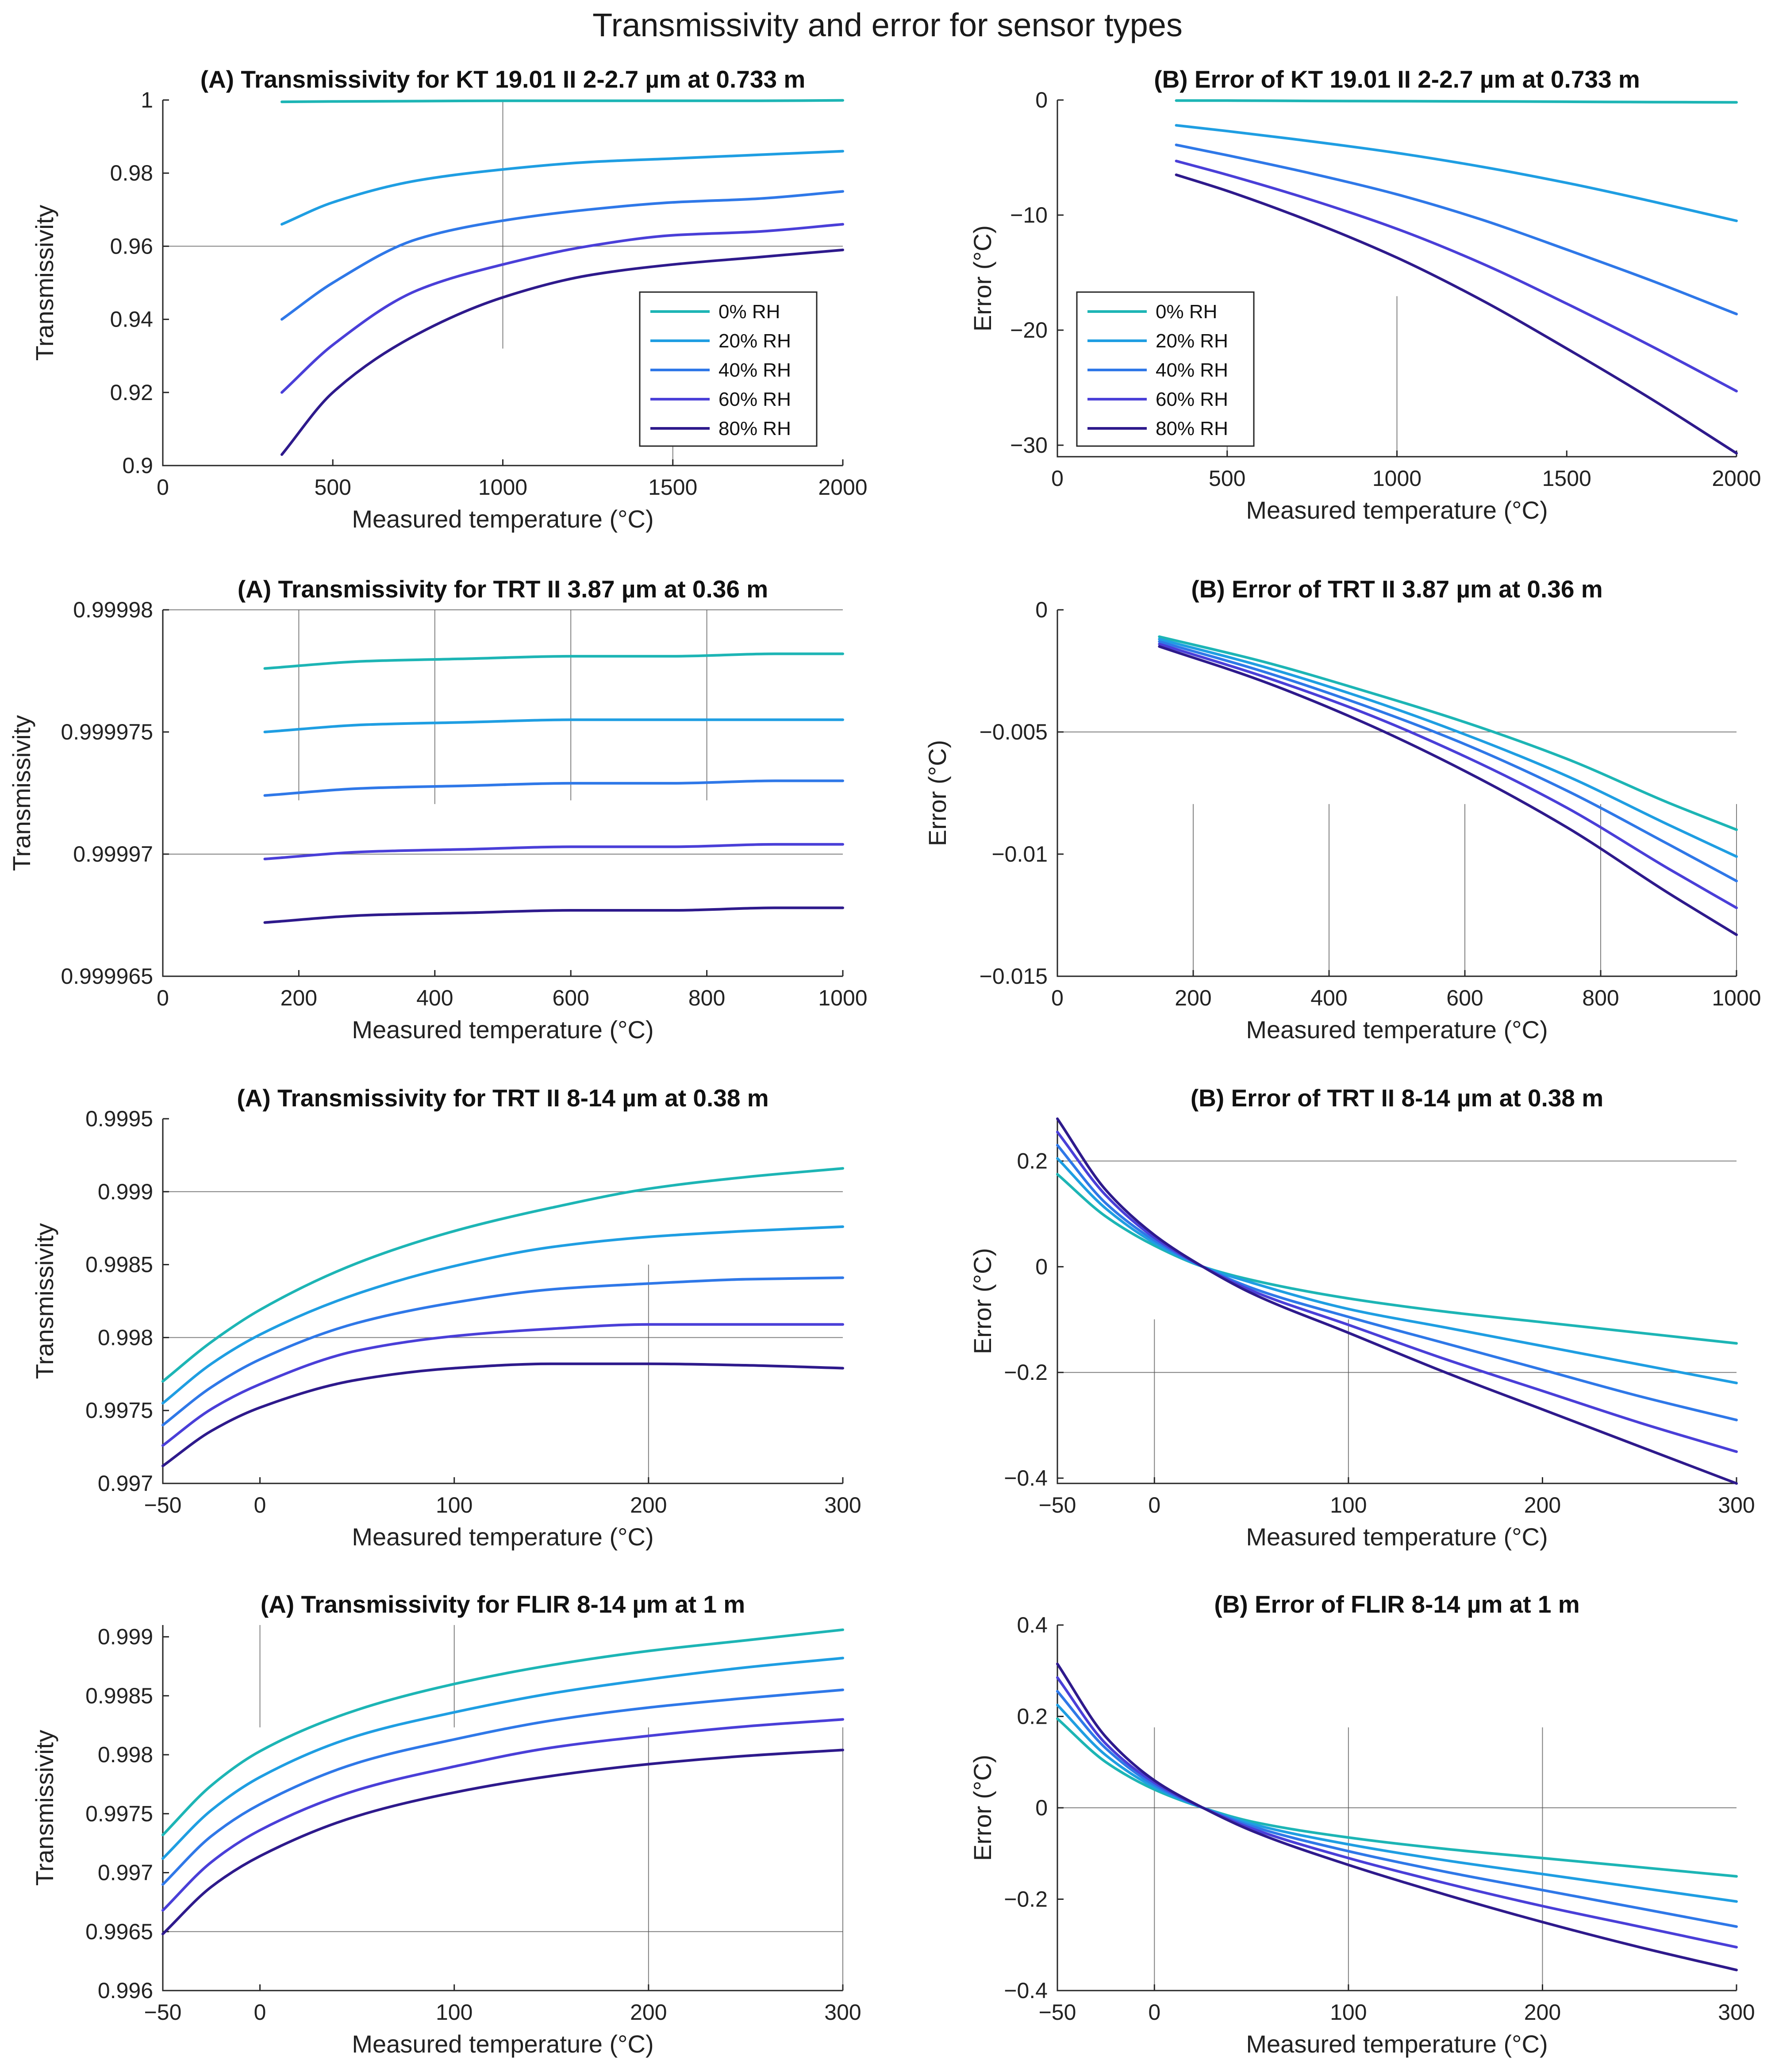 This screenshot has height=2072, width=1775. I want to click on y-tick-label: 0.9975, so click(119, 1410).